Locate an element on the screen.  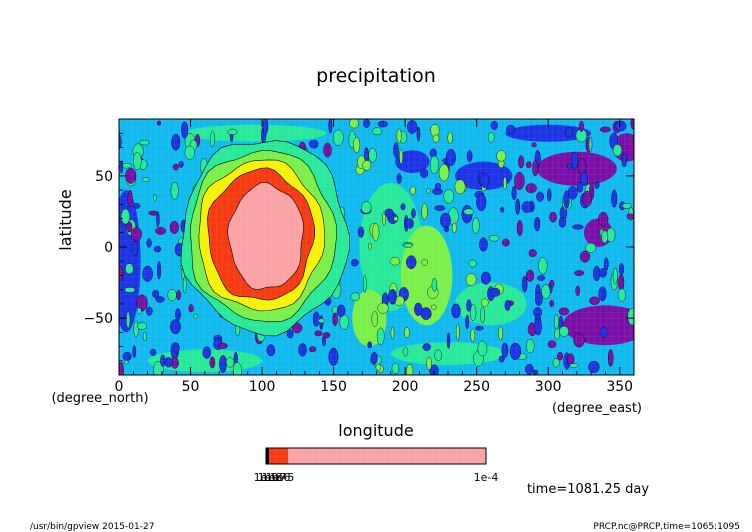
time-annotation: time=1081.25 day is located at coordinates (588, 489).